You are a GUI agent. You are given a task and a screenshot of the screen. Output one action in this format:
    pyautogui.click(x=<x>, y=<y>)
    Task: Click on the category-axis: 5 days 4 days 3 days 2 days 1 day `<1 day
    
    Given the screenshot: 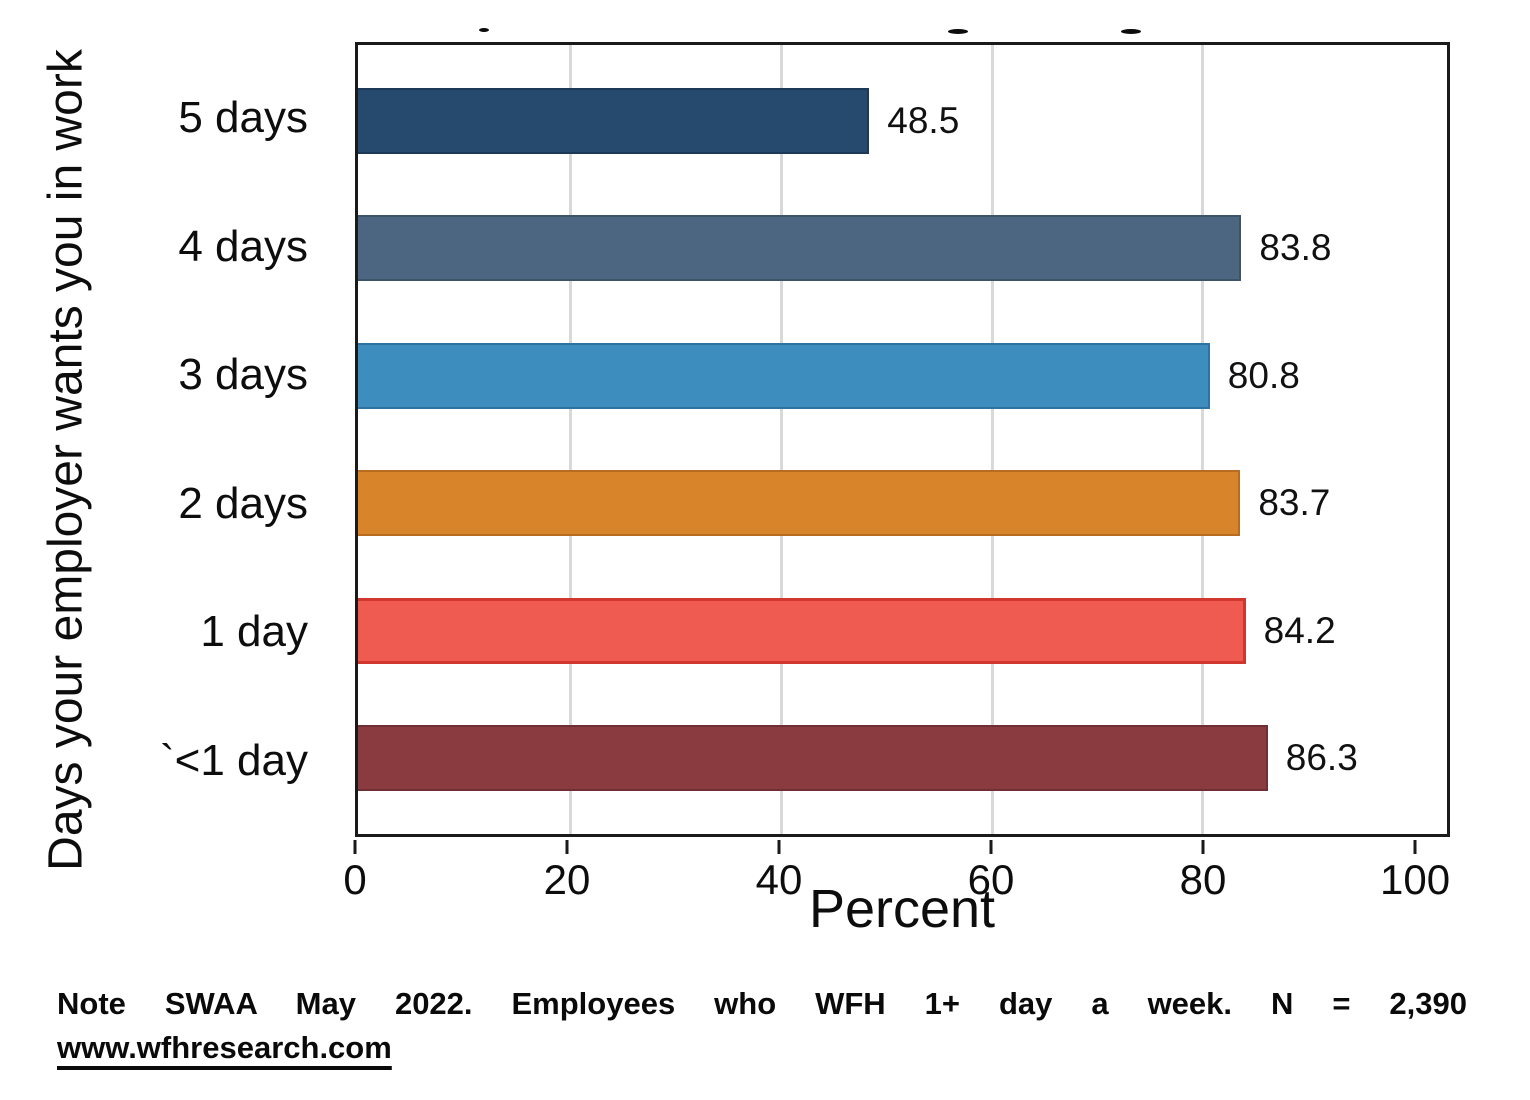 What is the action you would take?
    pyautogui.click(x=154, y=439)
    